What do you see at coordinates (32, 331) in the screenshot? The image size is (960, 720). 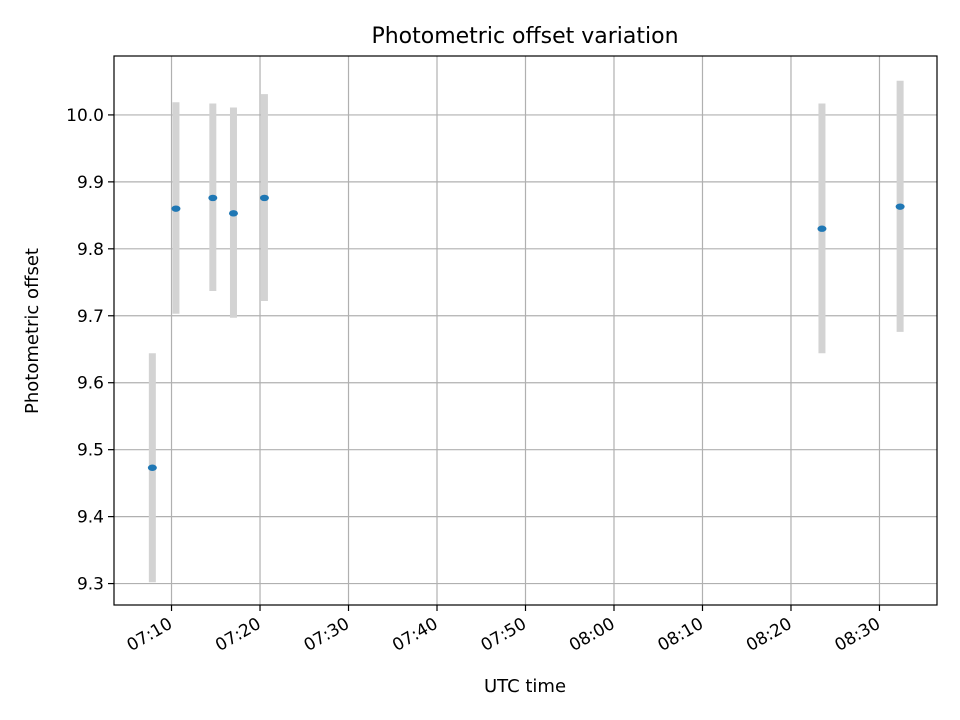 I see `y-axis-label: Photometric offset` at bounding box center [32, 331].